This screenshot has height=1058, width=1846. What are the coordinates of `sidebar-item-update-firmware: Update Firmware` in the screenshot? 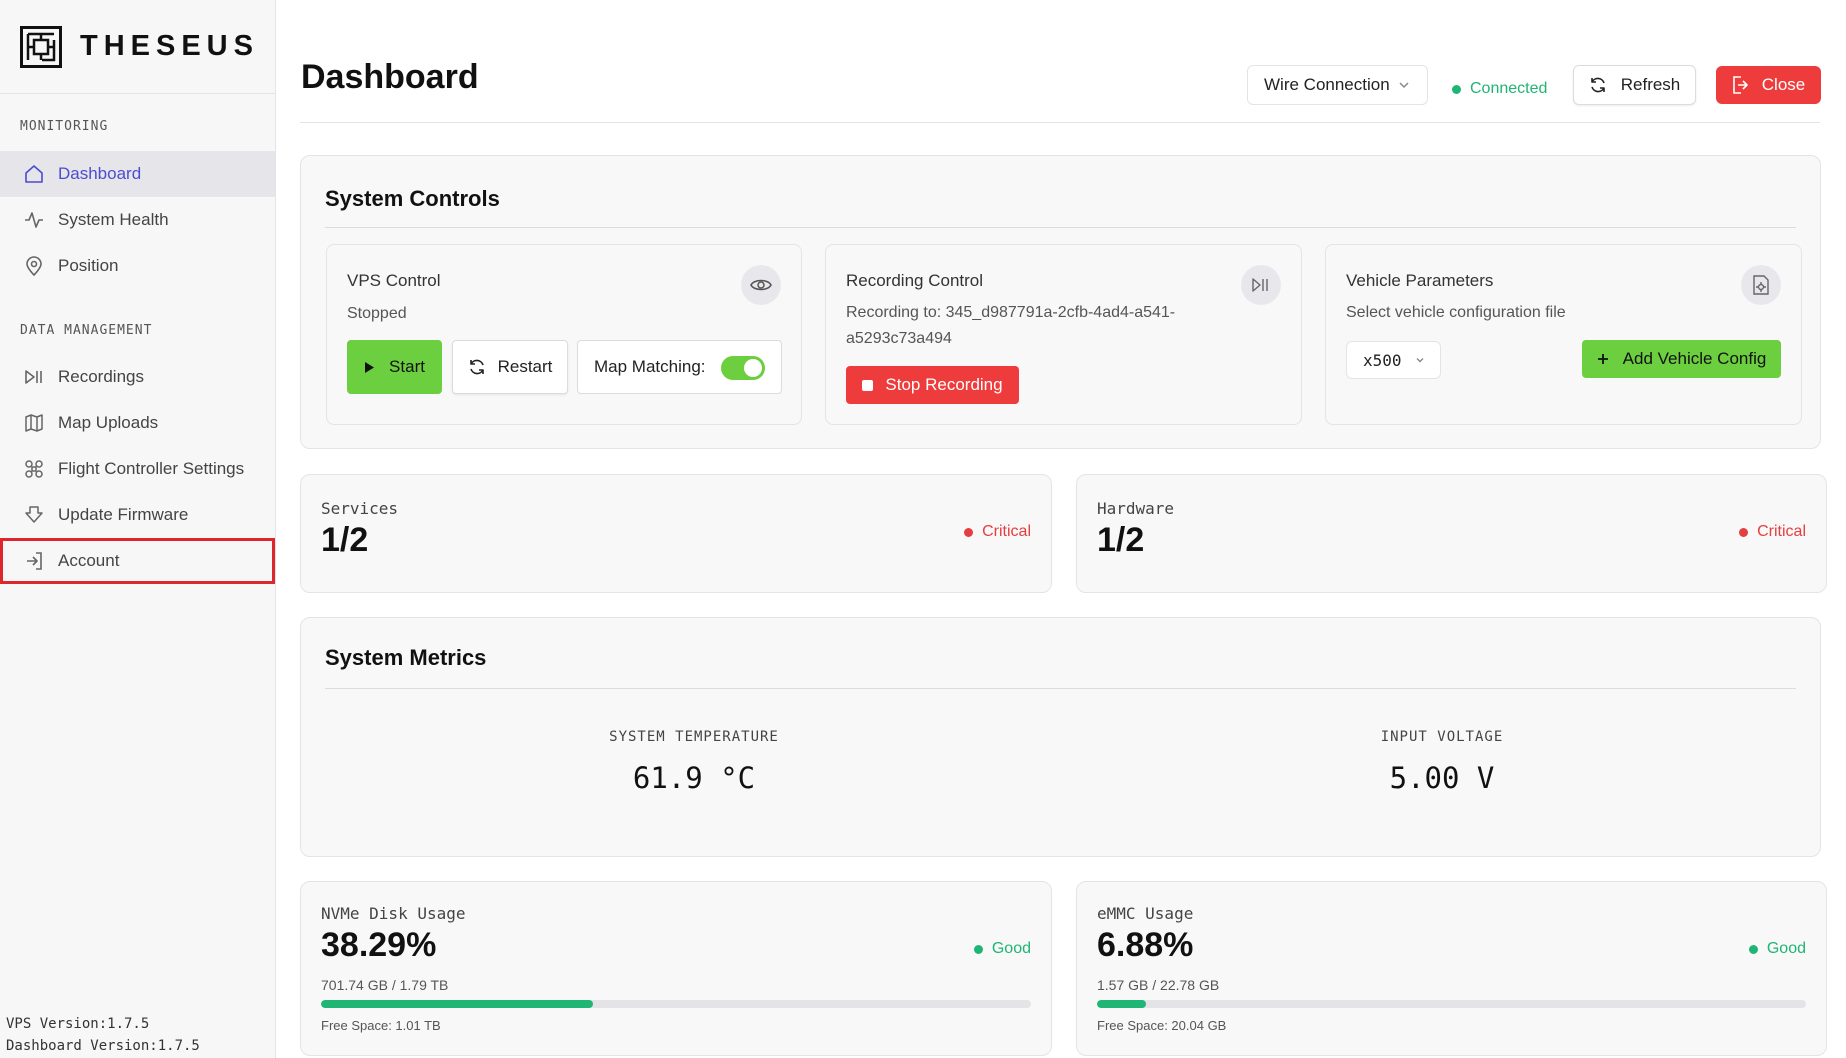 It's located at (137, 515).